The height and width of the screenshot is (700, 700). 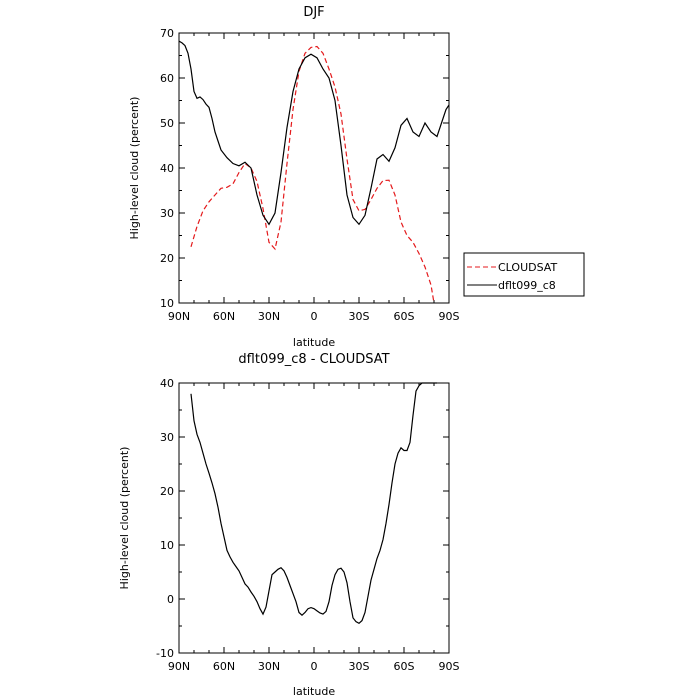 What do you see at coordinates (165, 653) in the screenshot?
I see `y-tick-label: -10` at bounding box center [165, 653].